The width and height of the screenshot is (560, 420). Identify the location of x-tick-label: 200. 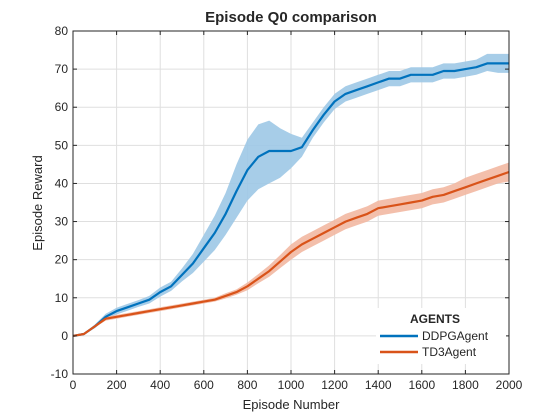
(117, 385).